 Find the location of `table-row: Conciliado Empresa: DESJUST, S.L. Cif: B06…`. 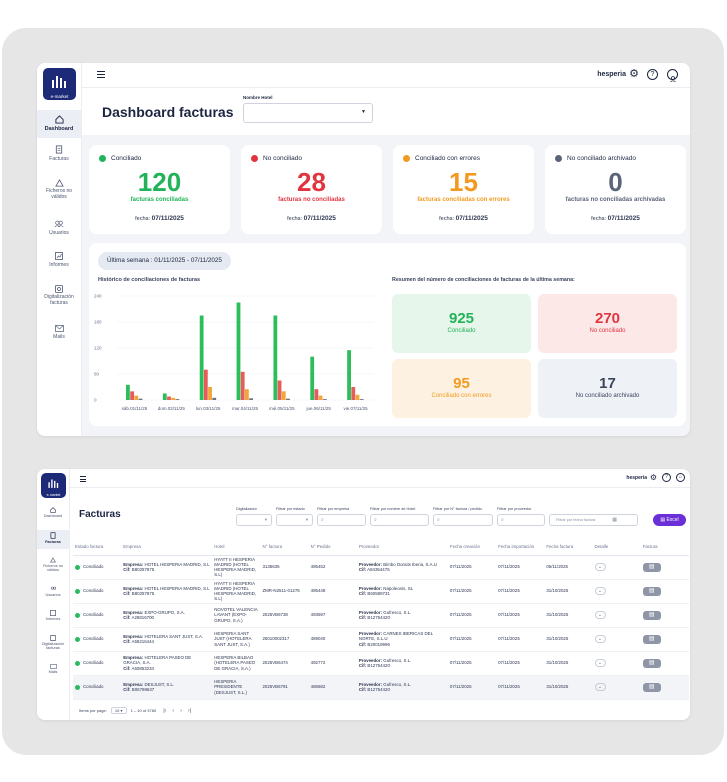

table-row: Conciliado Empresa: DESJUST, S.L. Cif: B06… is located at coordinates (381, 687).